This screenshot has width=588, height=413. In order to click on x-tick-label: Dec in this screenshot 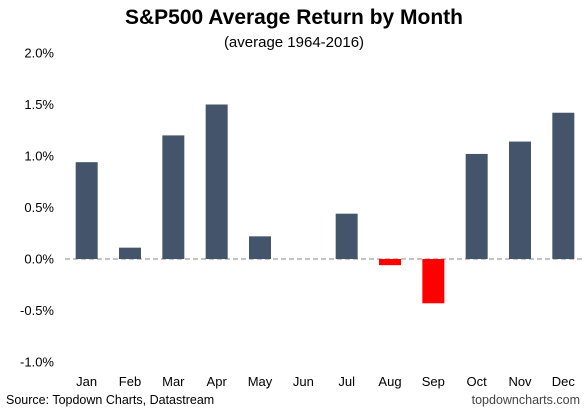, I will do `click(564, 381)`.